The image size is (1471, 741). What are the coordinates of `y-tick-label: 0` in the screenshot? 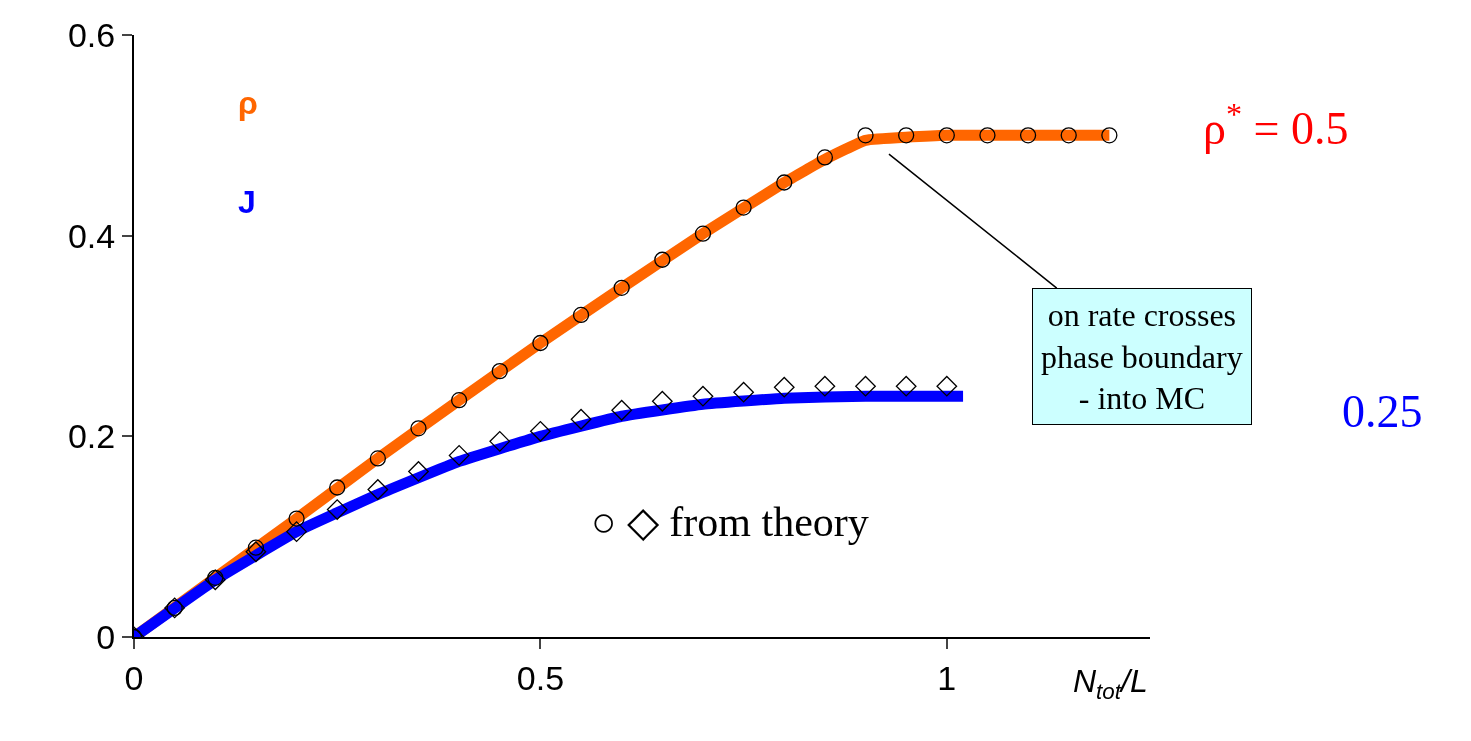 It's located at (106, 636).